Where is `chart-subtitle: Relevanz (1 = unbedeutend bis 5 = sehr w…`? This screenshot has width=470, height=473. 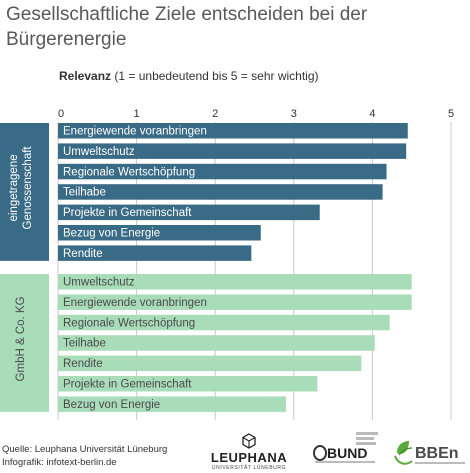
chart-subtitle: Relevanz (1 = unbedeutend bis 5 = sehr w… is located at coordinates (189, 76).